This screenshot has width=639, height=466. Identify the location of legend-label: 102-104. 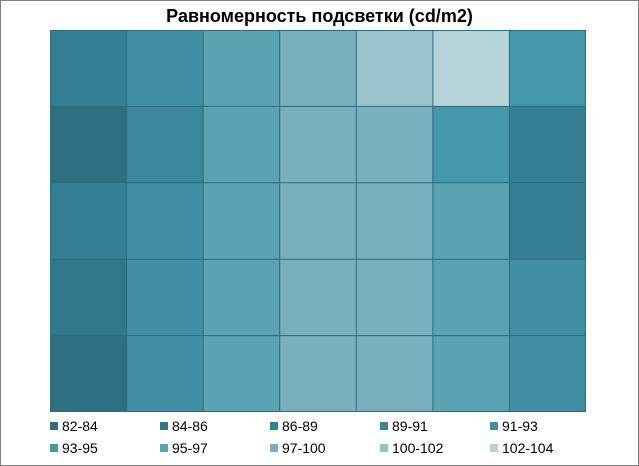
(528, 448).